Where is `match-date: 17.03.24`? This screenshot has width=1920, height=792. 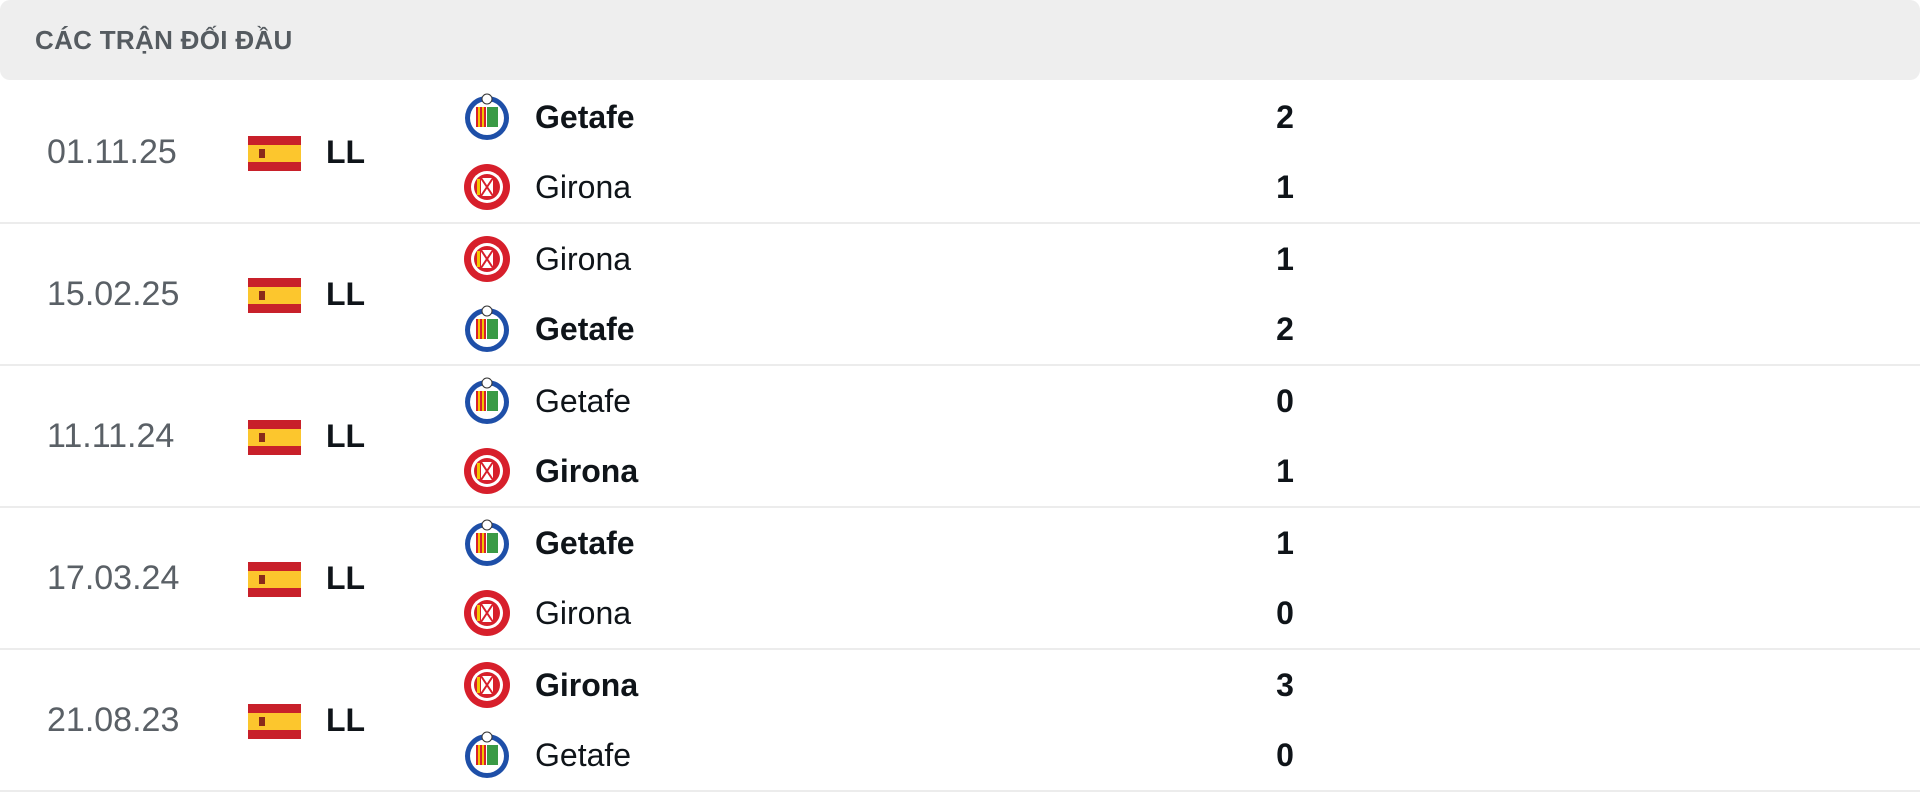
match-date: 17.03.24 is located at coordinates (113, 577).